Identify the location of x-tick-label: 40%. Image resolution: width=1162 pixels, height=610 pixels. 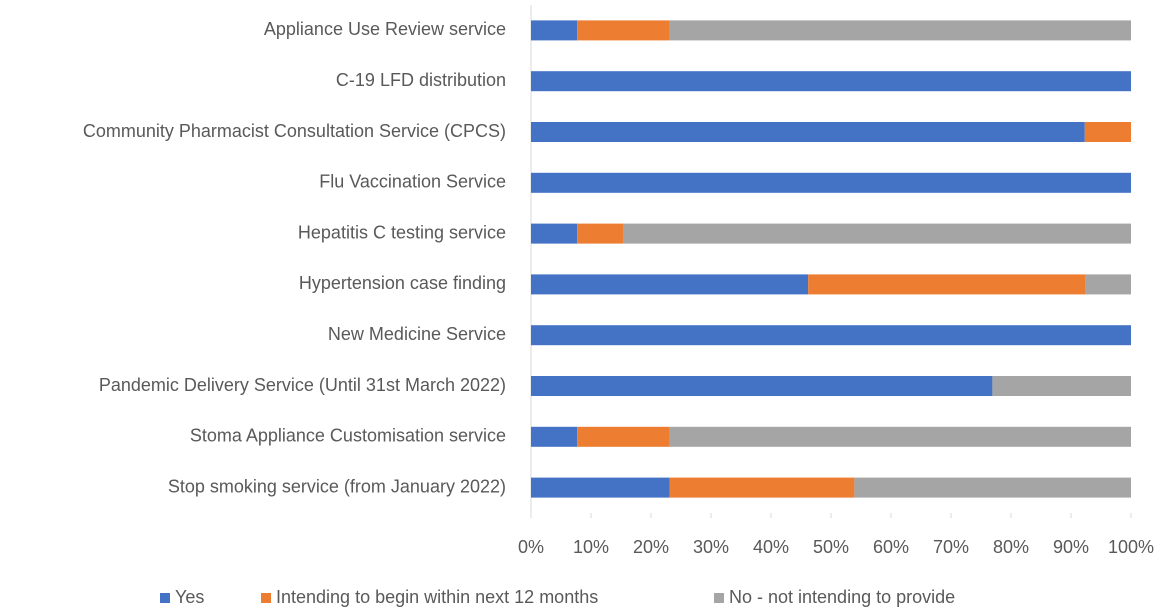
(771, 547).